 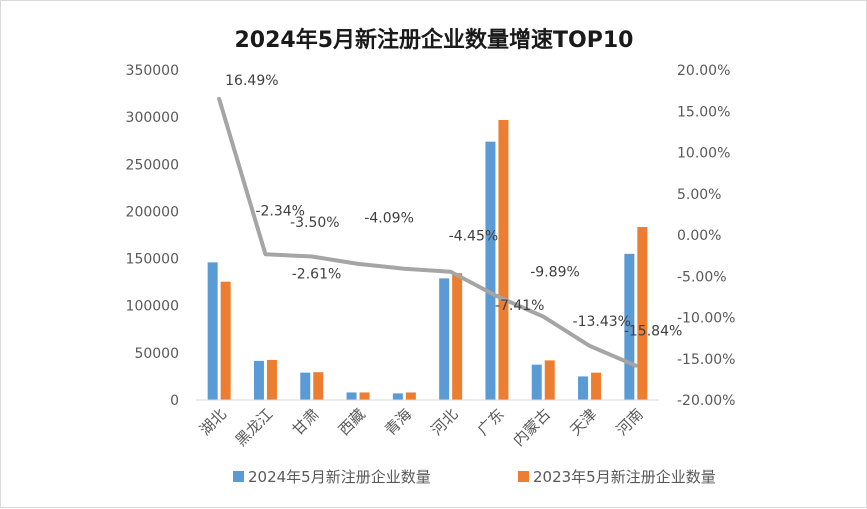 I want to click on right-axis-tick-label: -20.00%, so click(x=706, y=401).